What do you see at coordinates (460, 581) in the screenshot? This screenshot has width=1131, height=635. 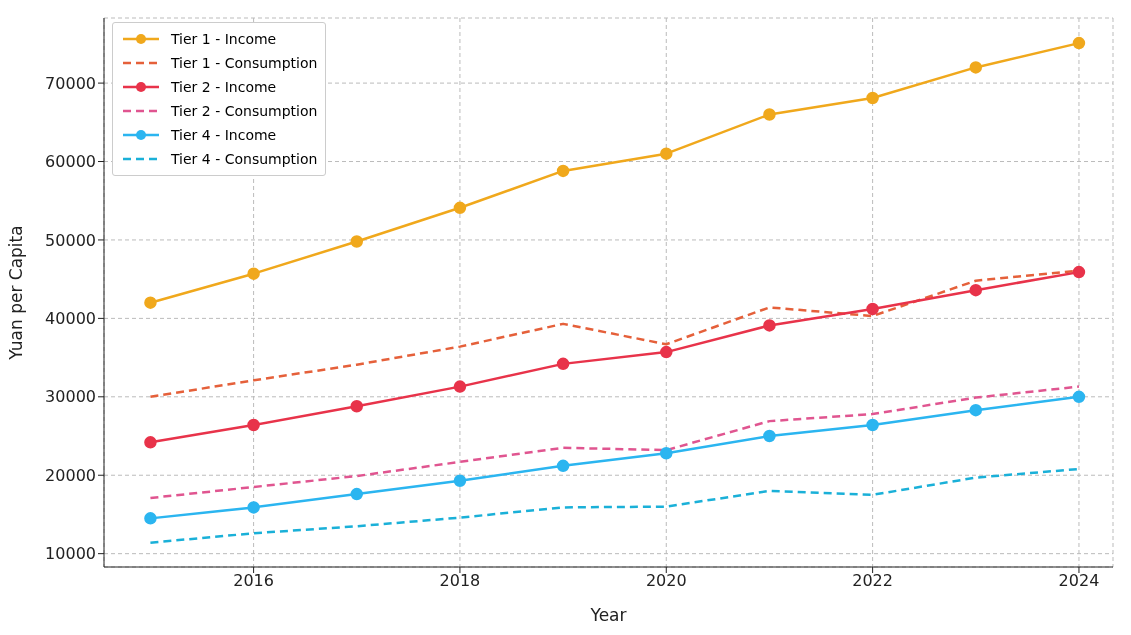 I see `x-tick-label: 2018` at bounding box center [460, 581].